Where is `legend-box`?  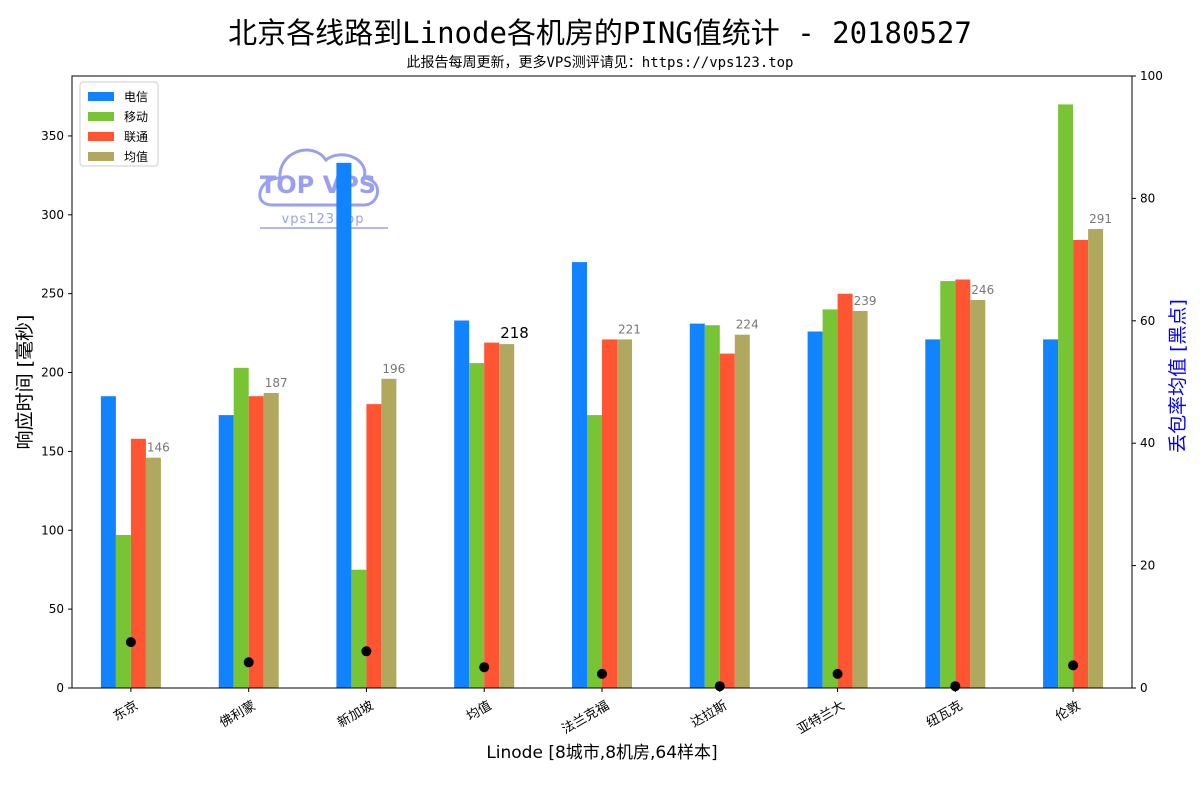
legend-box is located at coordinates (119, 124).